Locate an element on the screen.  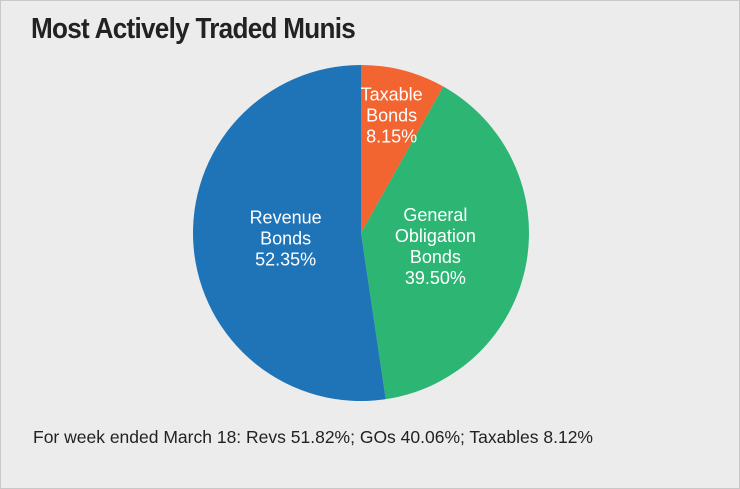
slice-label: Taxable Bonds 8.15% is located at coordinates (392, 115).